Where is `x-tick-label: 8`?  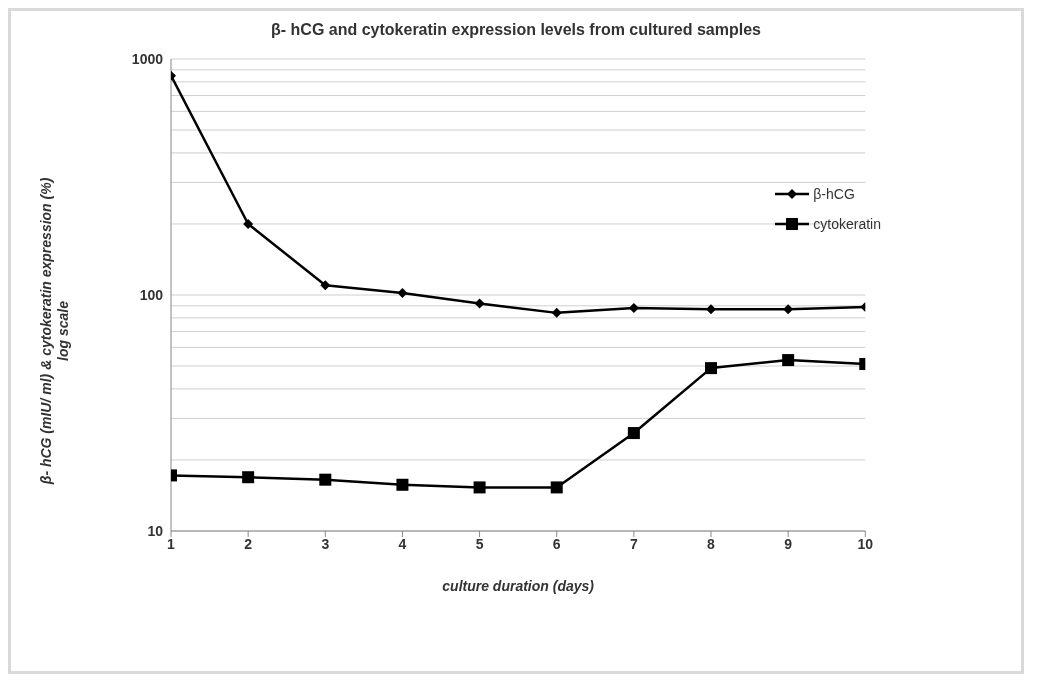 x-tick-label: 8 is located at coordinates (711, 543).